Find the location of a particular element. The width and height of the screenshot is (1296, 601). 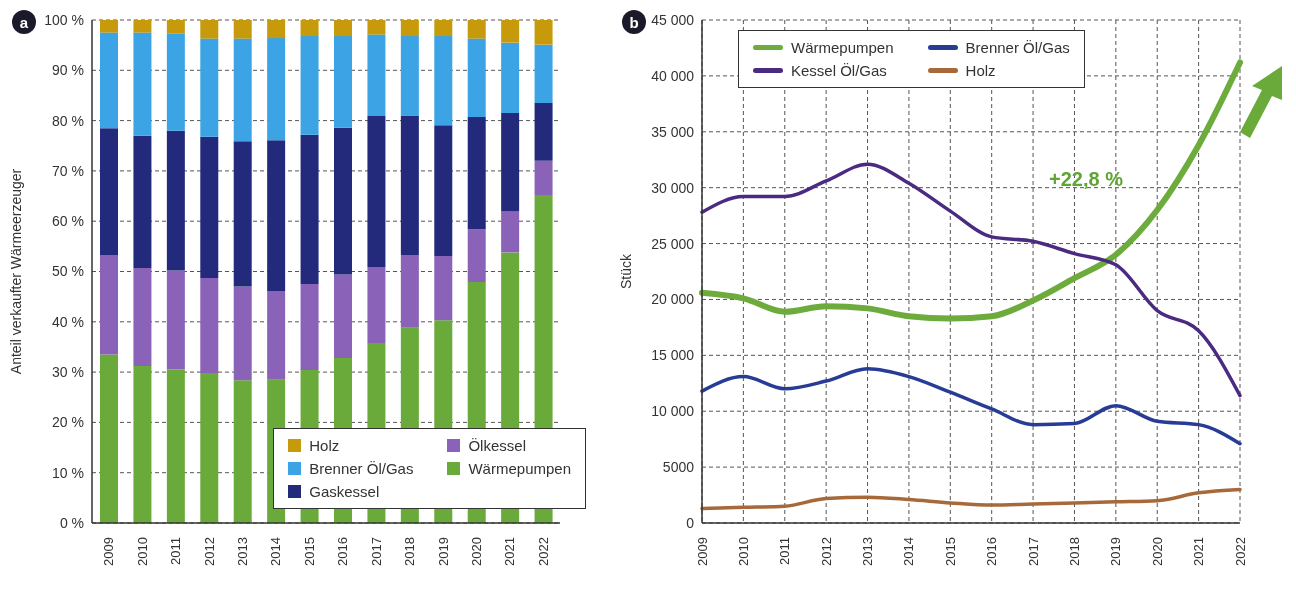

x-tick-label: 2018 is located at coordinates (1074, 551).